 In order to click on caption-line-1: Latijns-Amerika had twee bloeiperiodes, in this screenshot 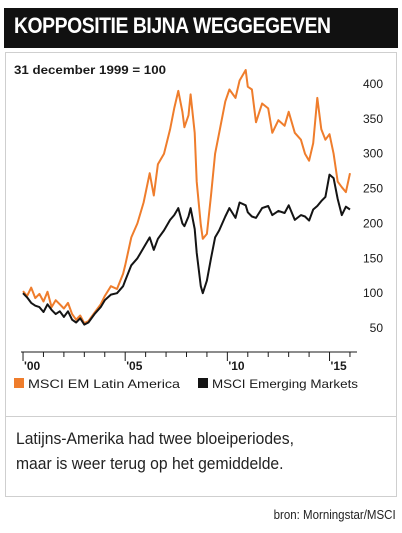, I will do `click(155, 439)`.